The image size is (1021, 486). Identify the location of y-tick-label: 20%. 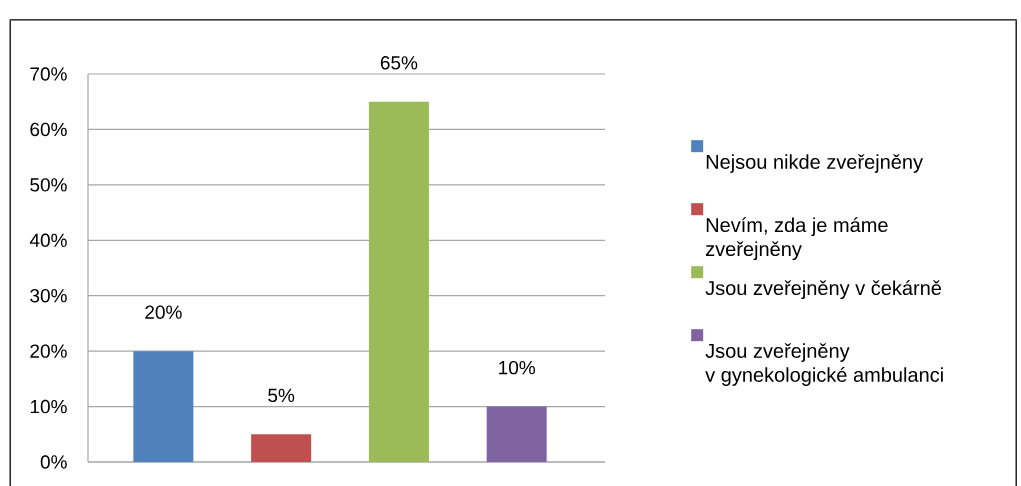
(48, 351).